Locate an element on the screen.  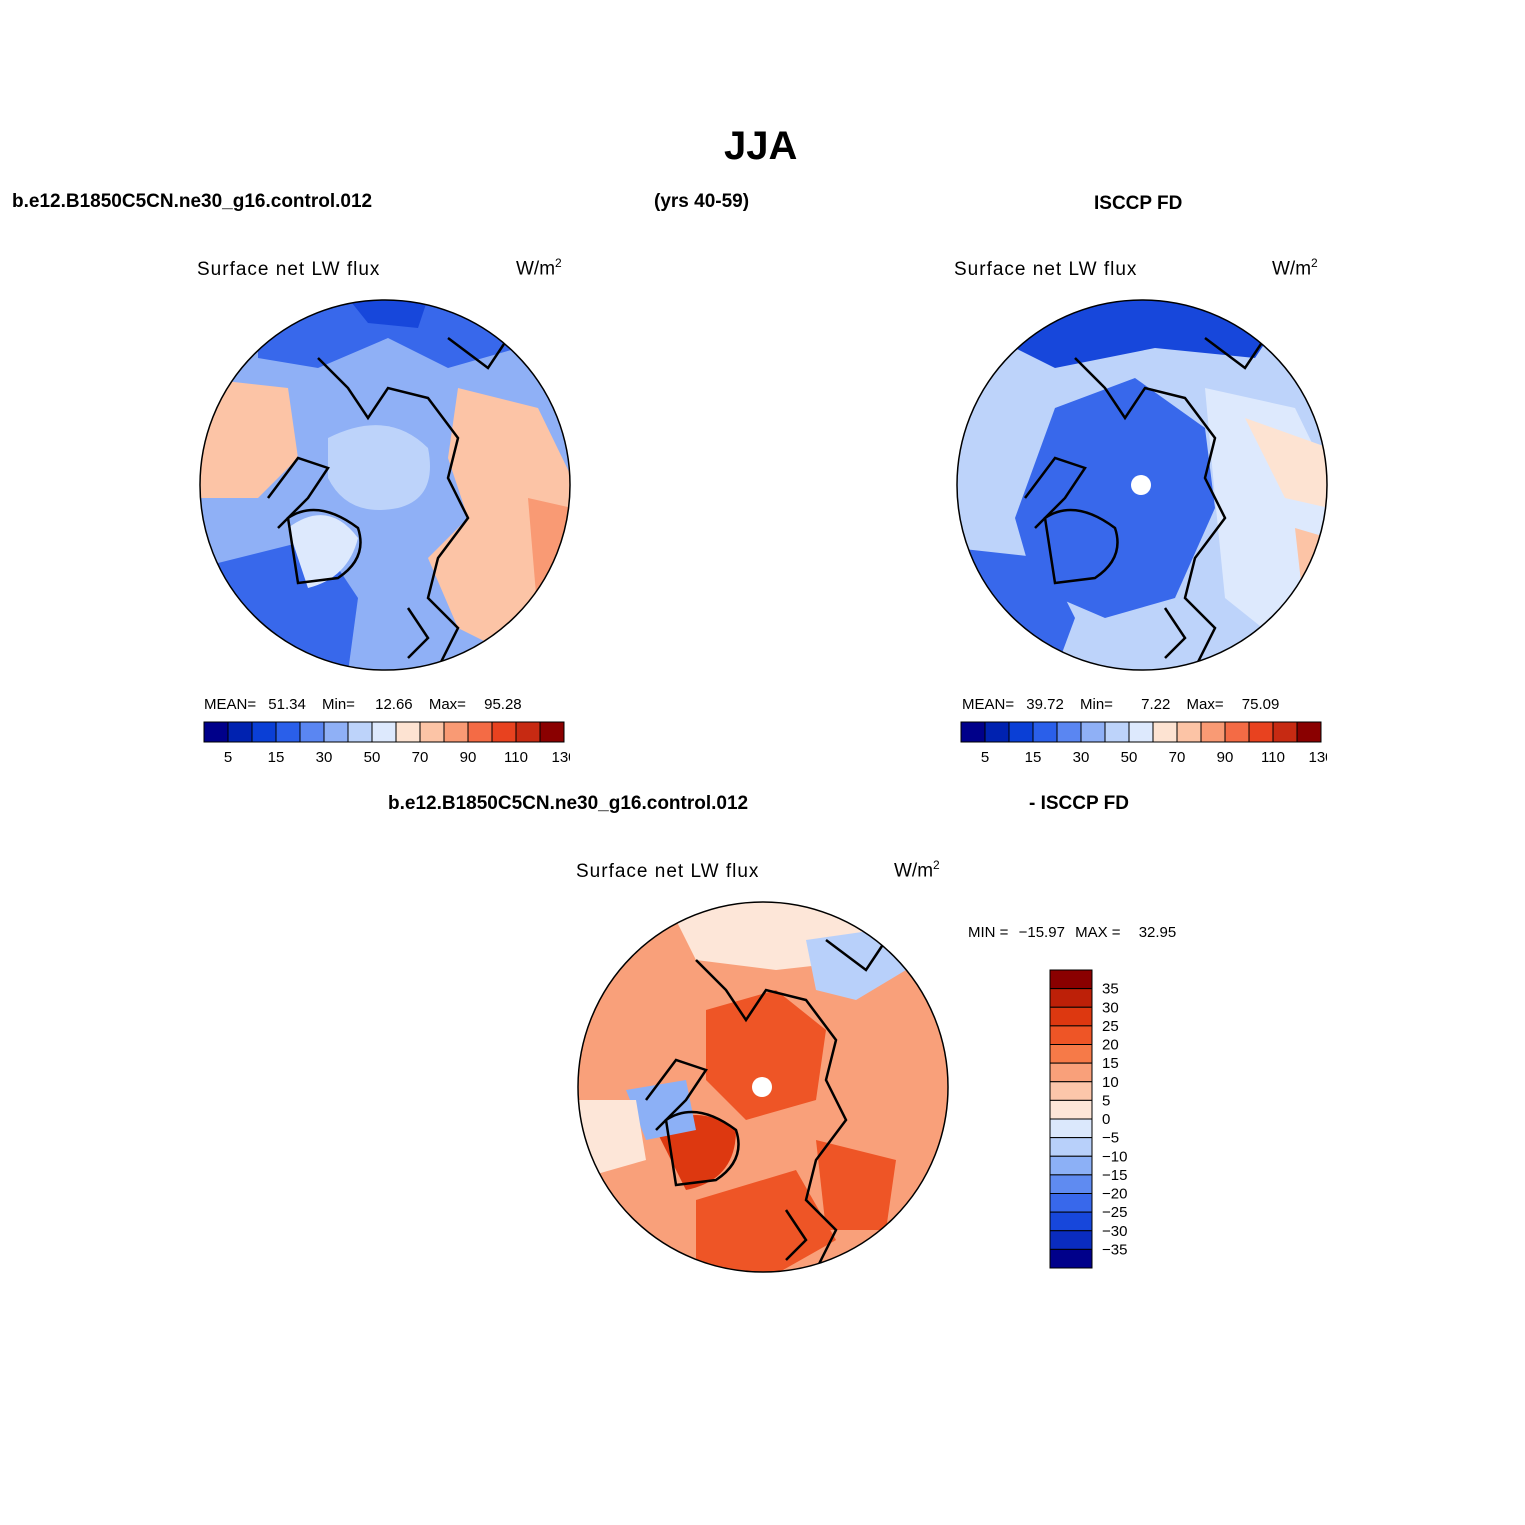
colorbar-tick-label: 110 is located at coordinates (516, 757).